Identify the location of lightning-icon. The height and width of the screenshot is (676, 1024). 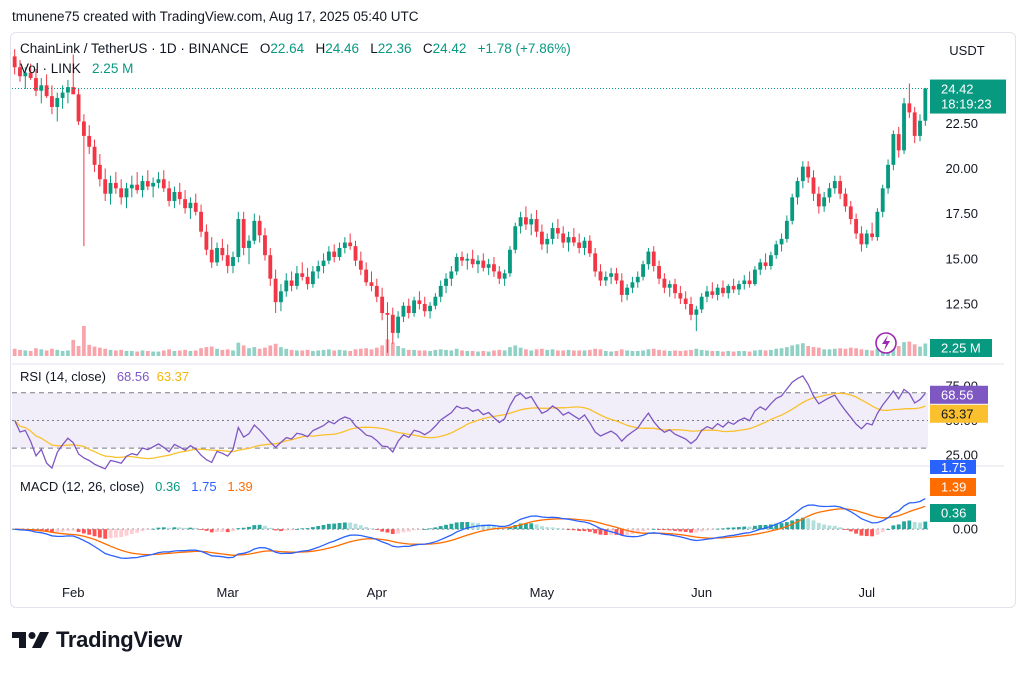
(886, 343).